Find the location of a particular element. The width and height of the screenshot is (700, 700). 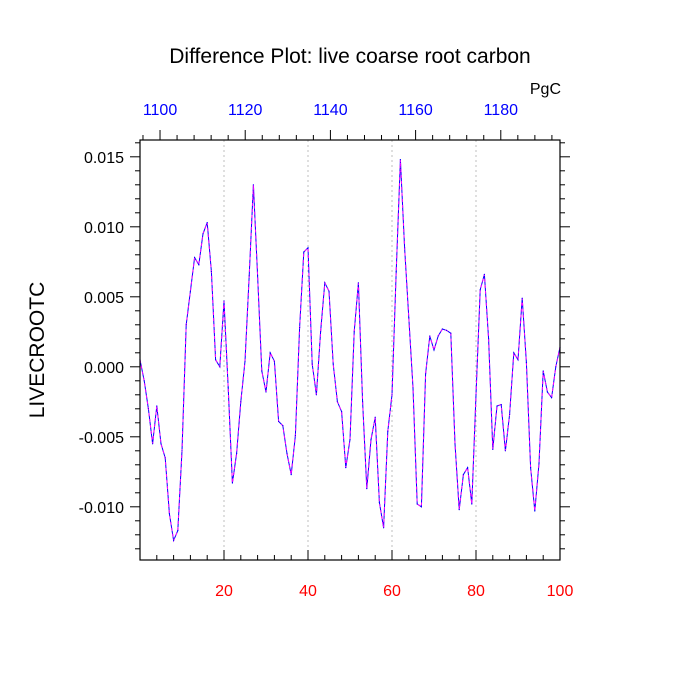

y-tick-label: 0.010 is located at coordinates (104, 228).